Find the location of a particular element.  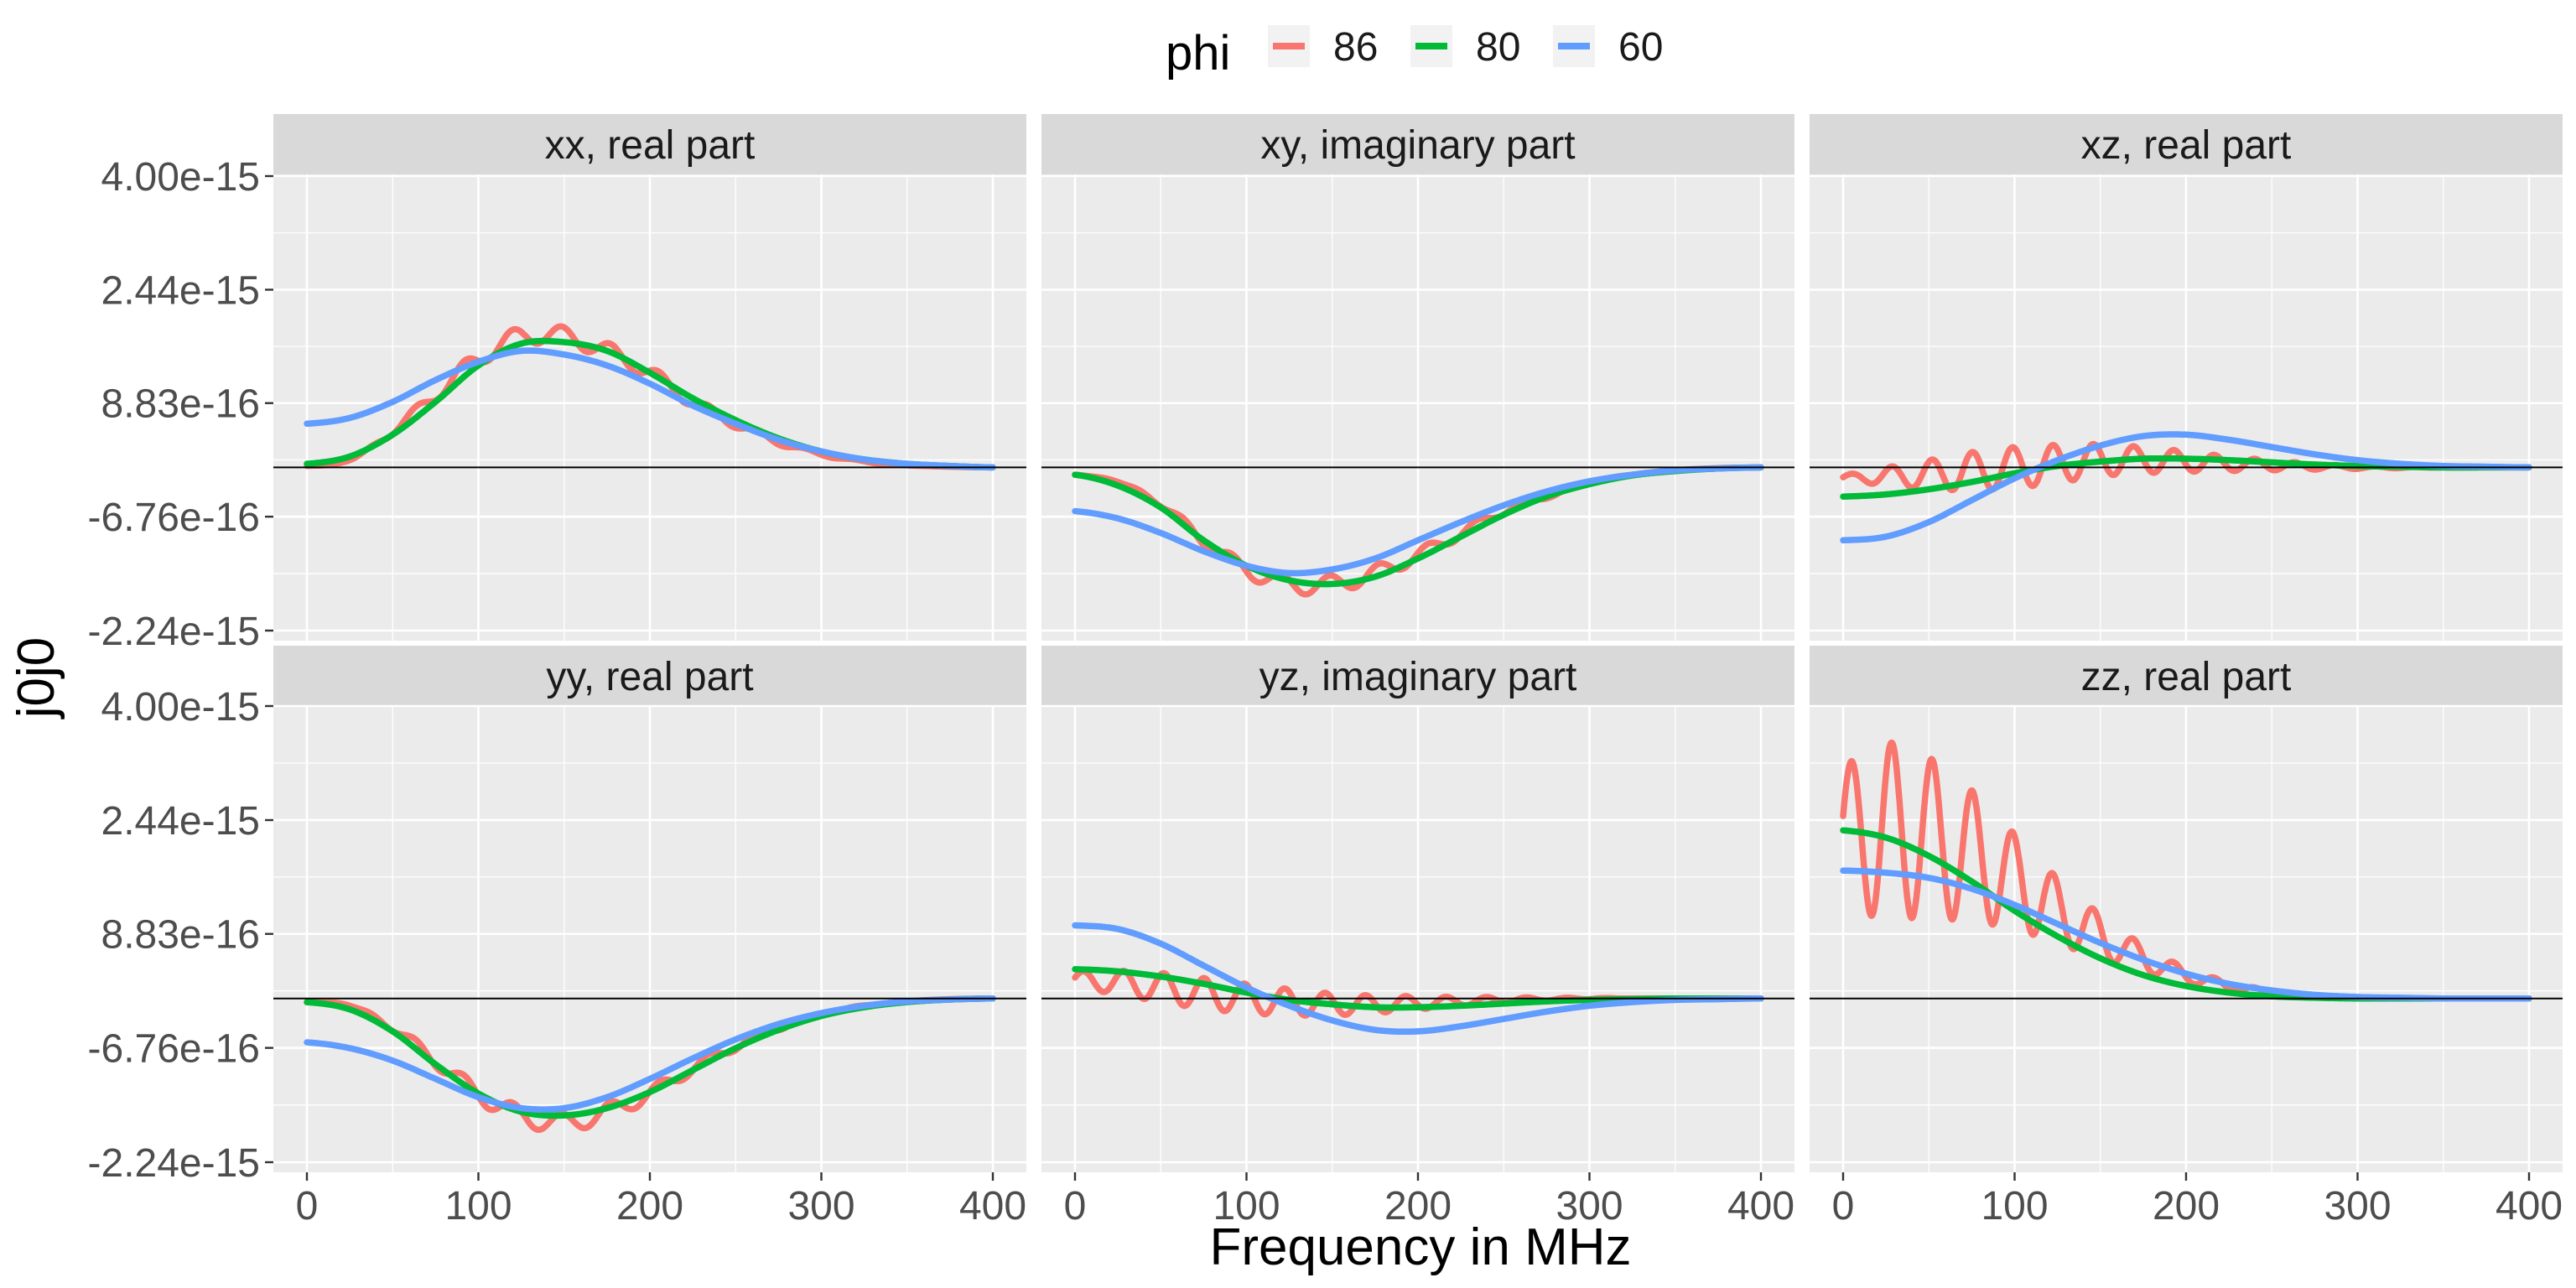

legend-item-86: 86 is located at coordinates (1323, 47).